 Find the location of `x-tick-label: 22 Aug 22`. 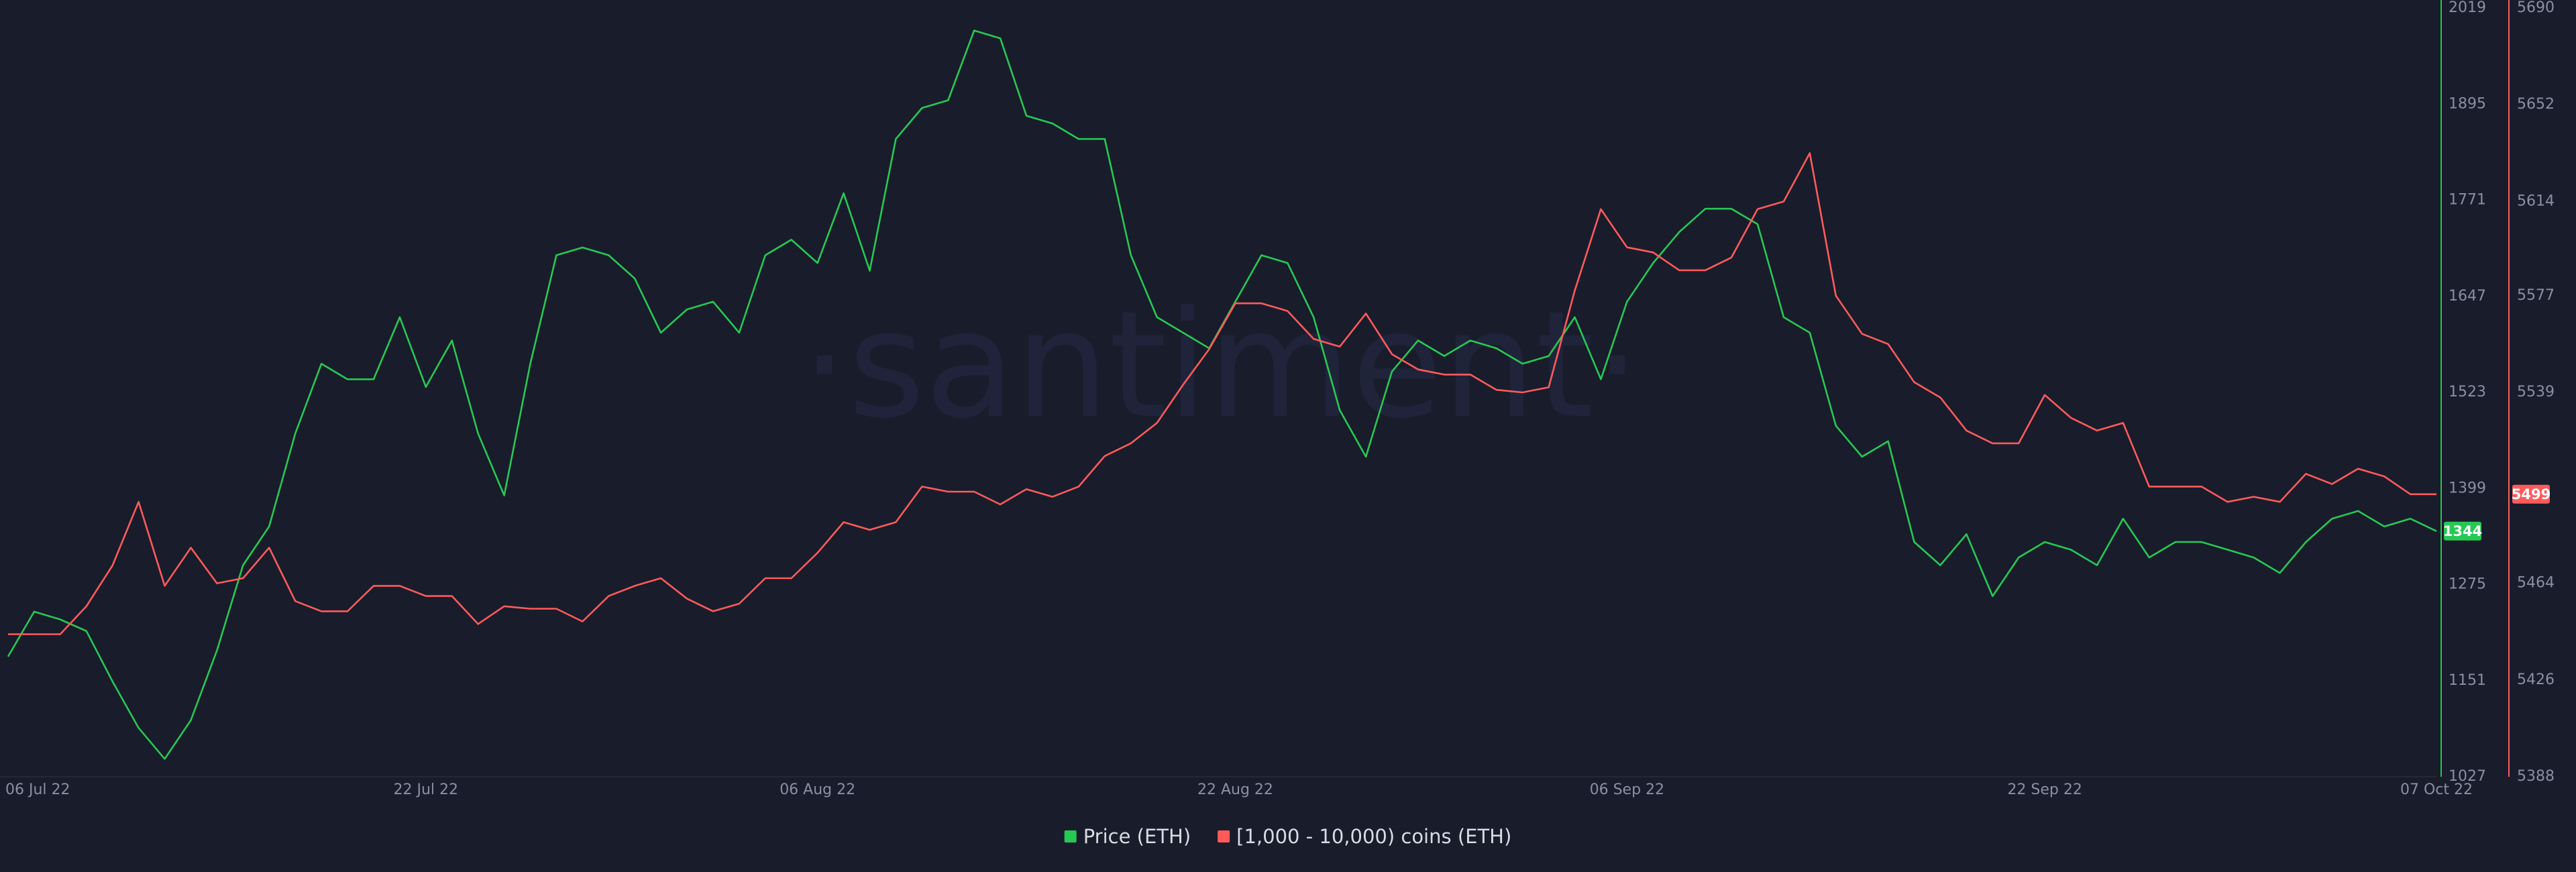

x-tick-label: 22 Aug 22 is located at coordinates (1235, 790).